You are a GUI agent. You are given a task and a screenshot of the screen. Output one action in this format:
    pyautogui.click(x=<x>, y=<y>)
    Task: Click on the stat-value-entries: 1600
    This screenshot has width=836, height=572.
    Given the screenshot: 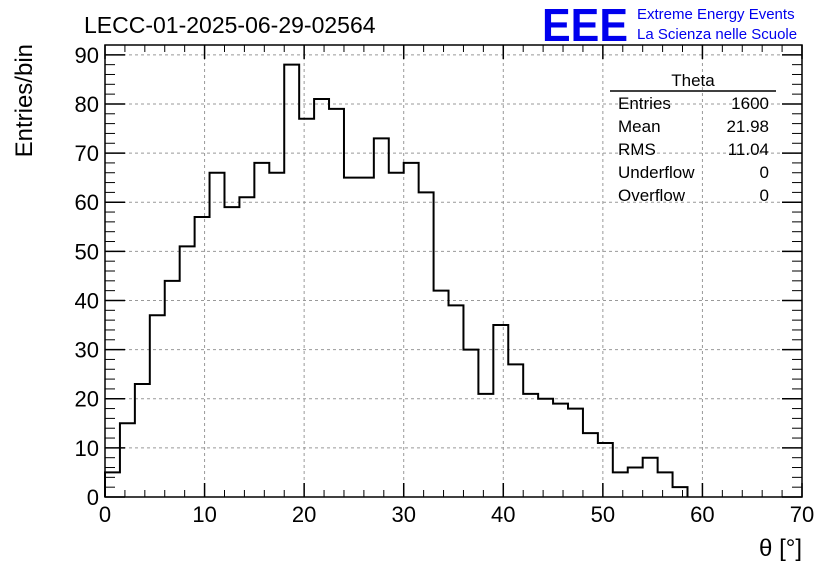 What is the action you would take?
    pyautogui.click(x=750, y=103)
    